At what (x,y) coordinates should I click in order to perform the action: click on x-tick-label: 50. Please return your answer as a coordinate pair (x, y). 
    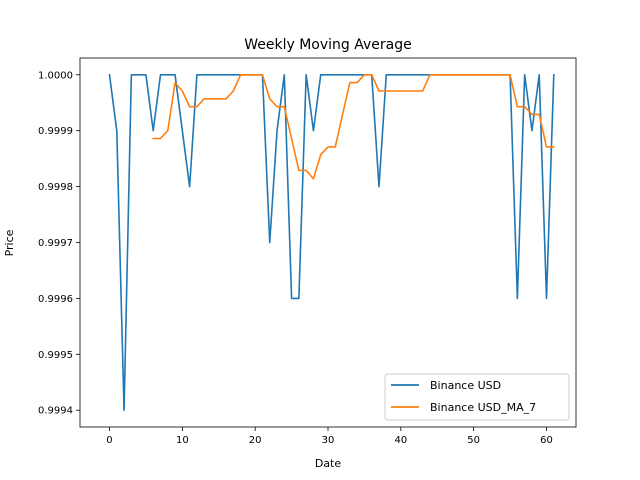
    Looking at the image, I should click on (473, 440).